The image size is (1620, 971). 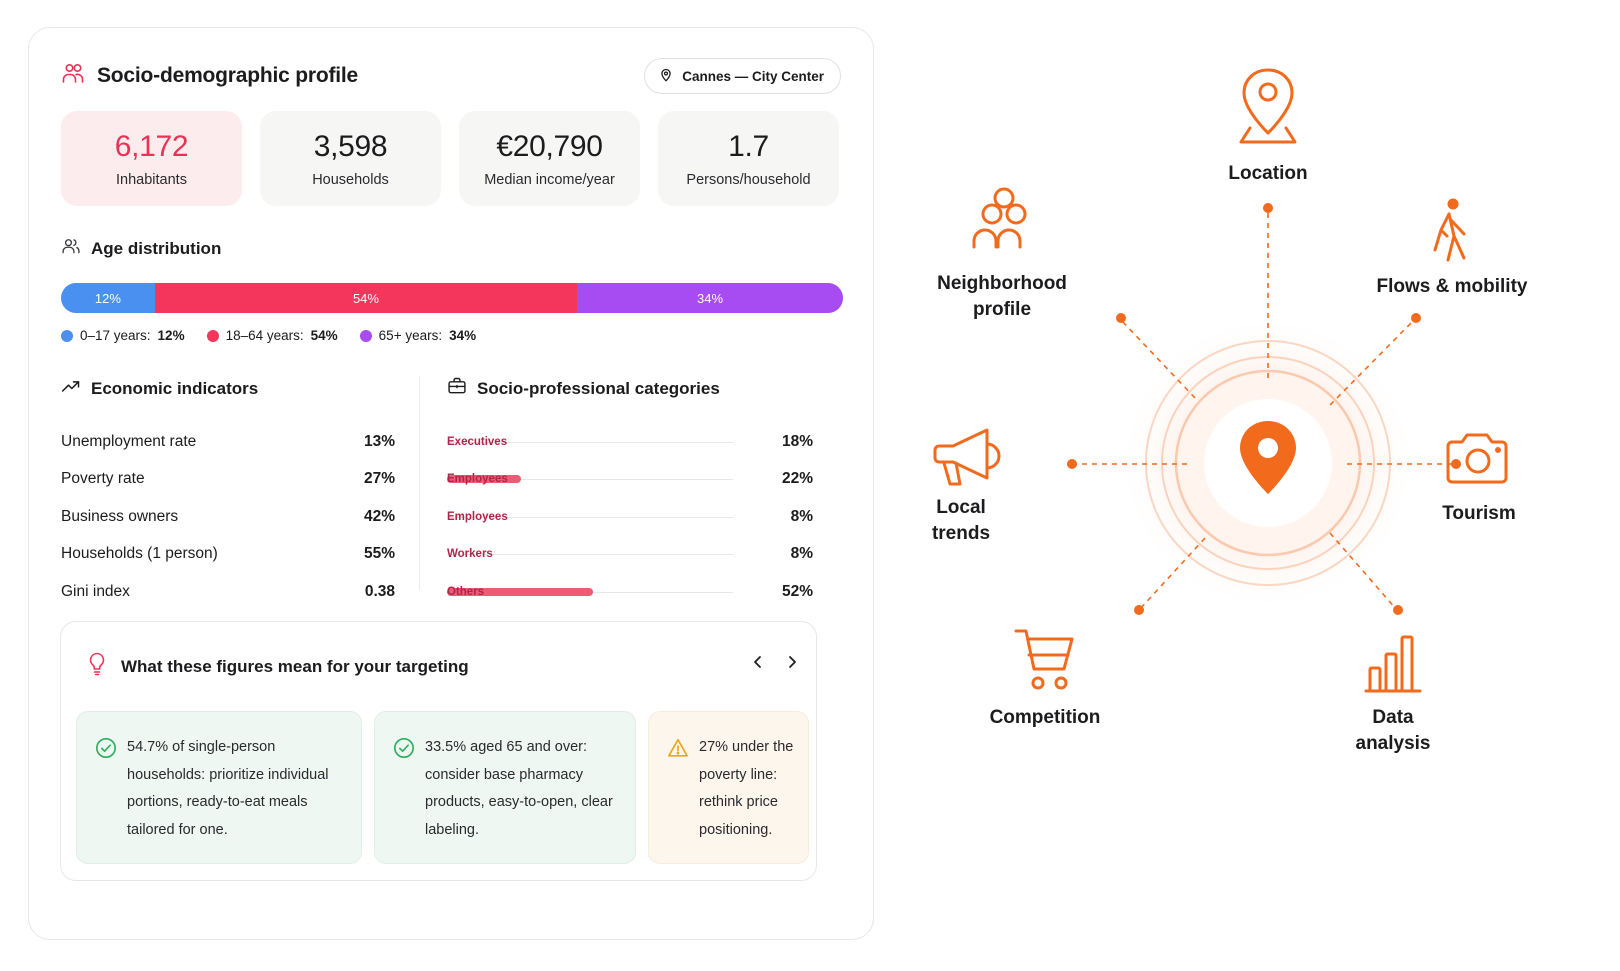 What do you see at coordinates (1479, 513) in the screenshot?
I see `node-label-tourism: Tourism` at bounding box center [1479, 513].